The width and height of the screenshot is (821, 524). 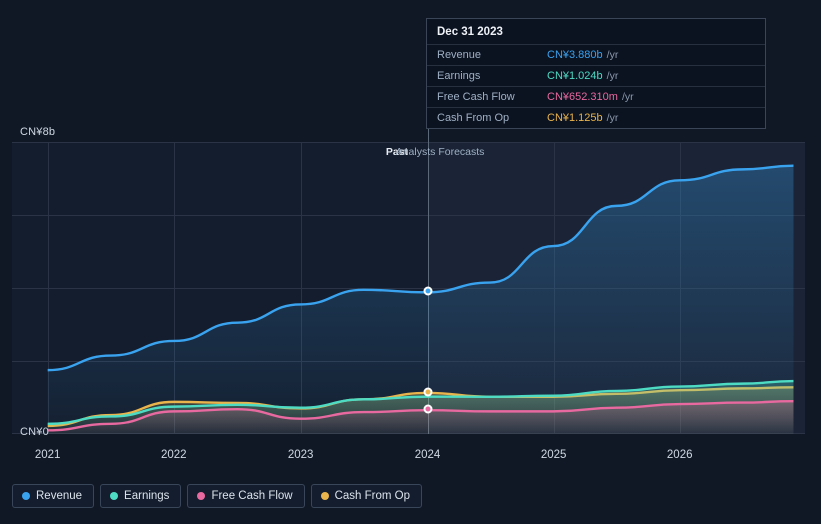 What do you see at coordinates (173, 455) in the screenshot?
I see `x-tick-2022: 2022` at bounding box center [173, 455].